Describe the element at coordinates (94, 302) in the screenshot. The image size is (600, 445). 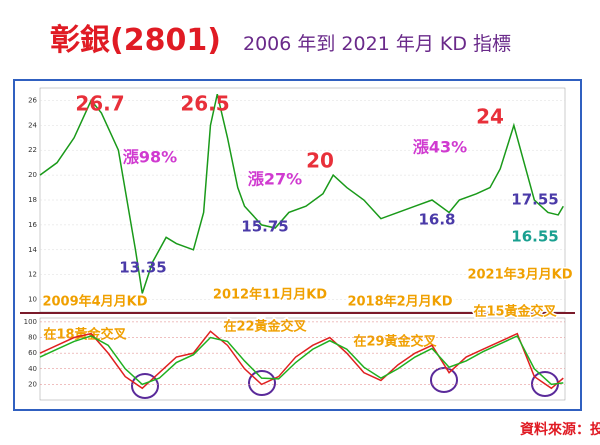
I see `annotation: 2009年4月月KD` at that location.